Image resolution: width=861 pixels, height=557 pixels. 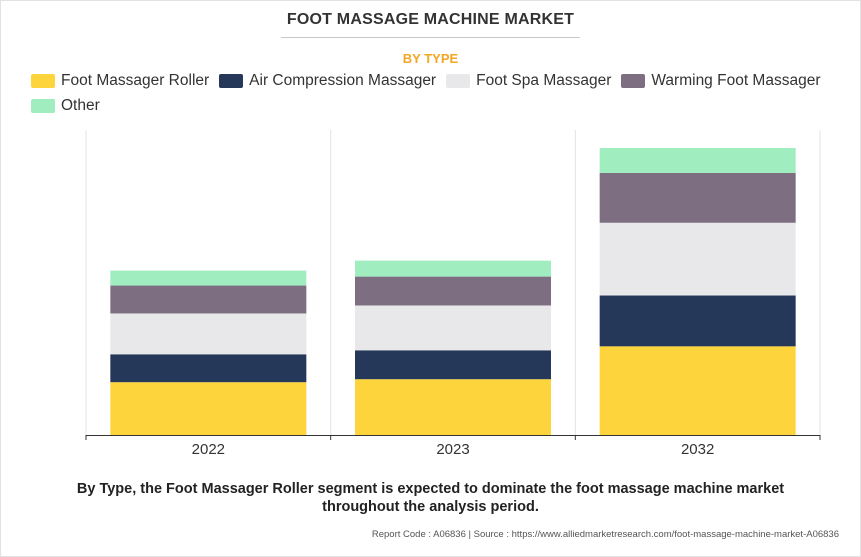 What do you see at coordinates (452, 449) in the screenshot?
I see `x-tick-label: 2023` at bounding box center [452, 449].